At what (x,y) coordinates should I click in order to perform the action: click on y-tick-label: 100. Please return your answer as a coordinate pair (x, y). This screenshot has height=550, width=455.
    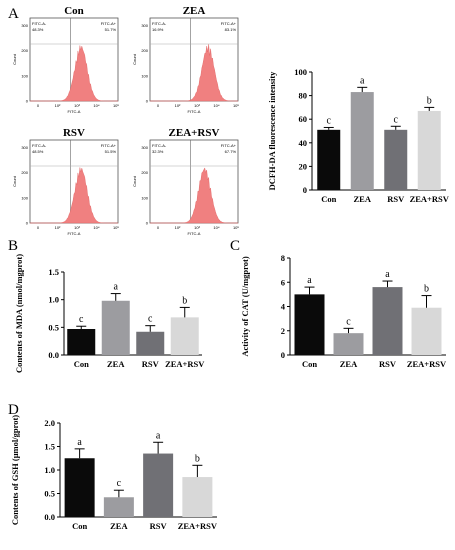
    Looking at the image, I should click on (300, 72).